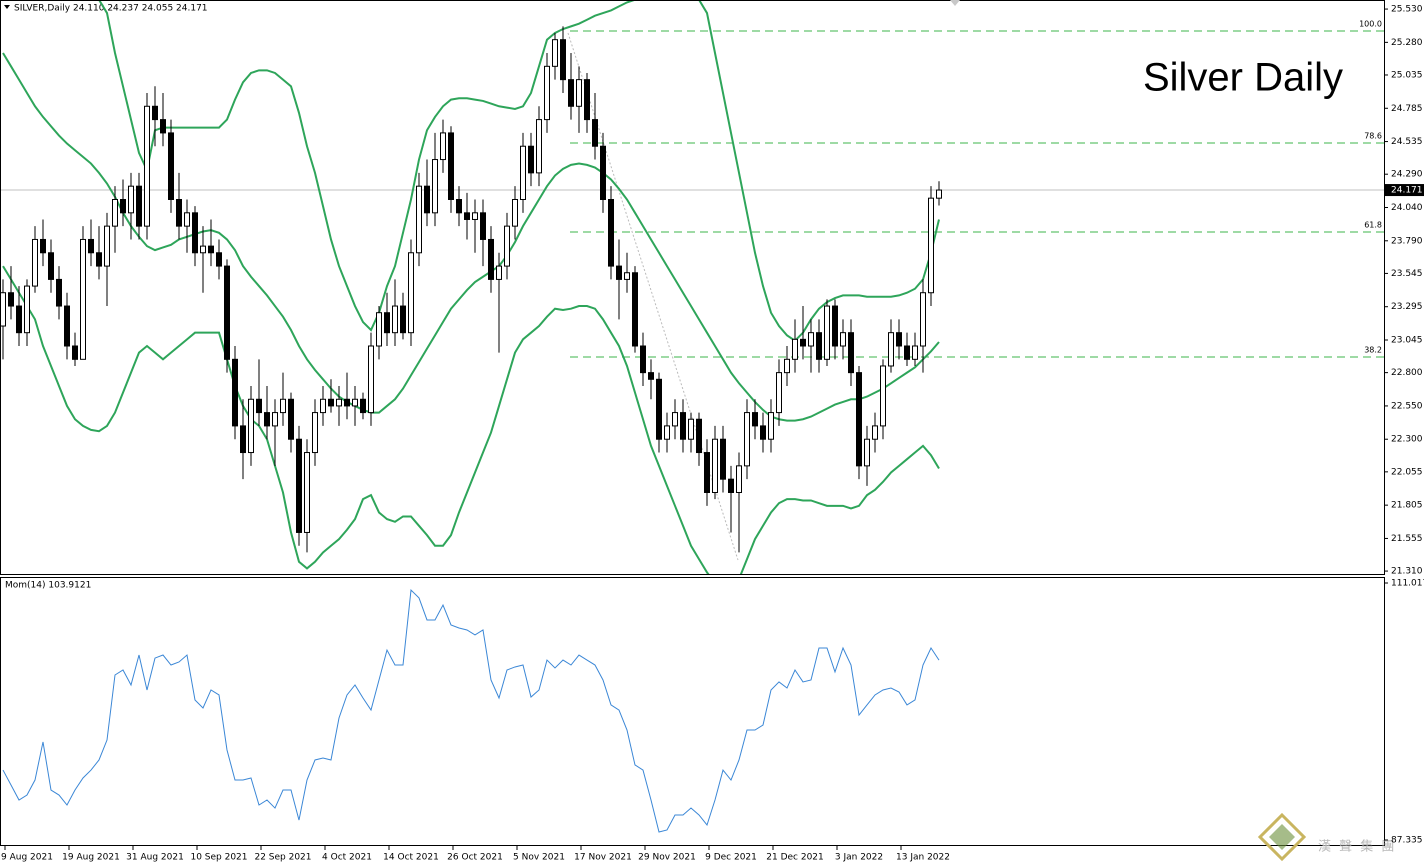  Describe the element at coordinates (1407, 75) in the screenshot. I see `y-tick-label: 25.035` at that location.